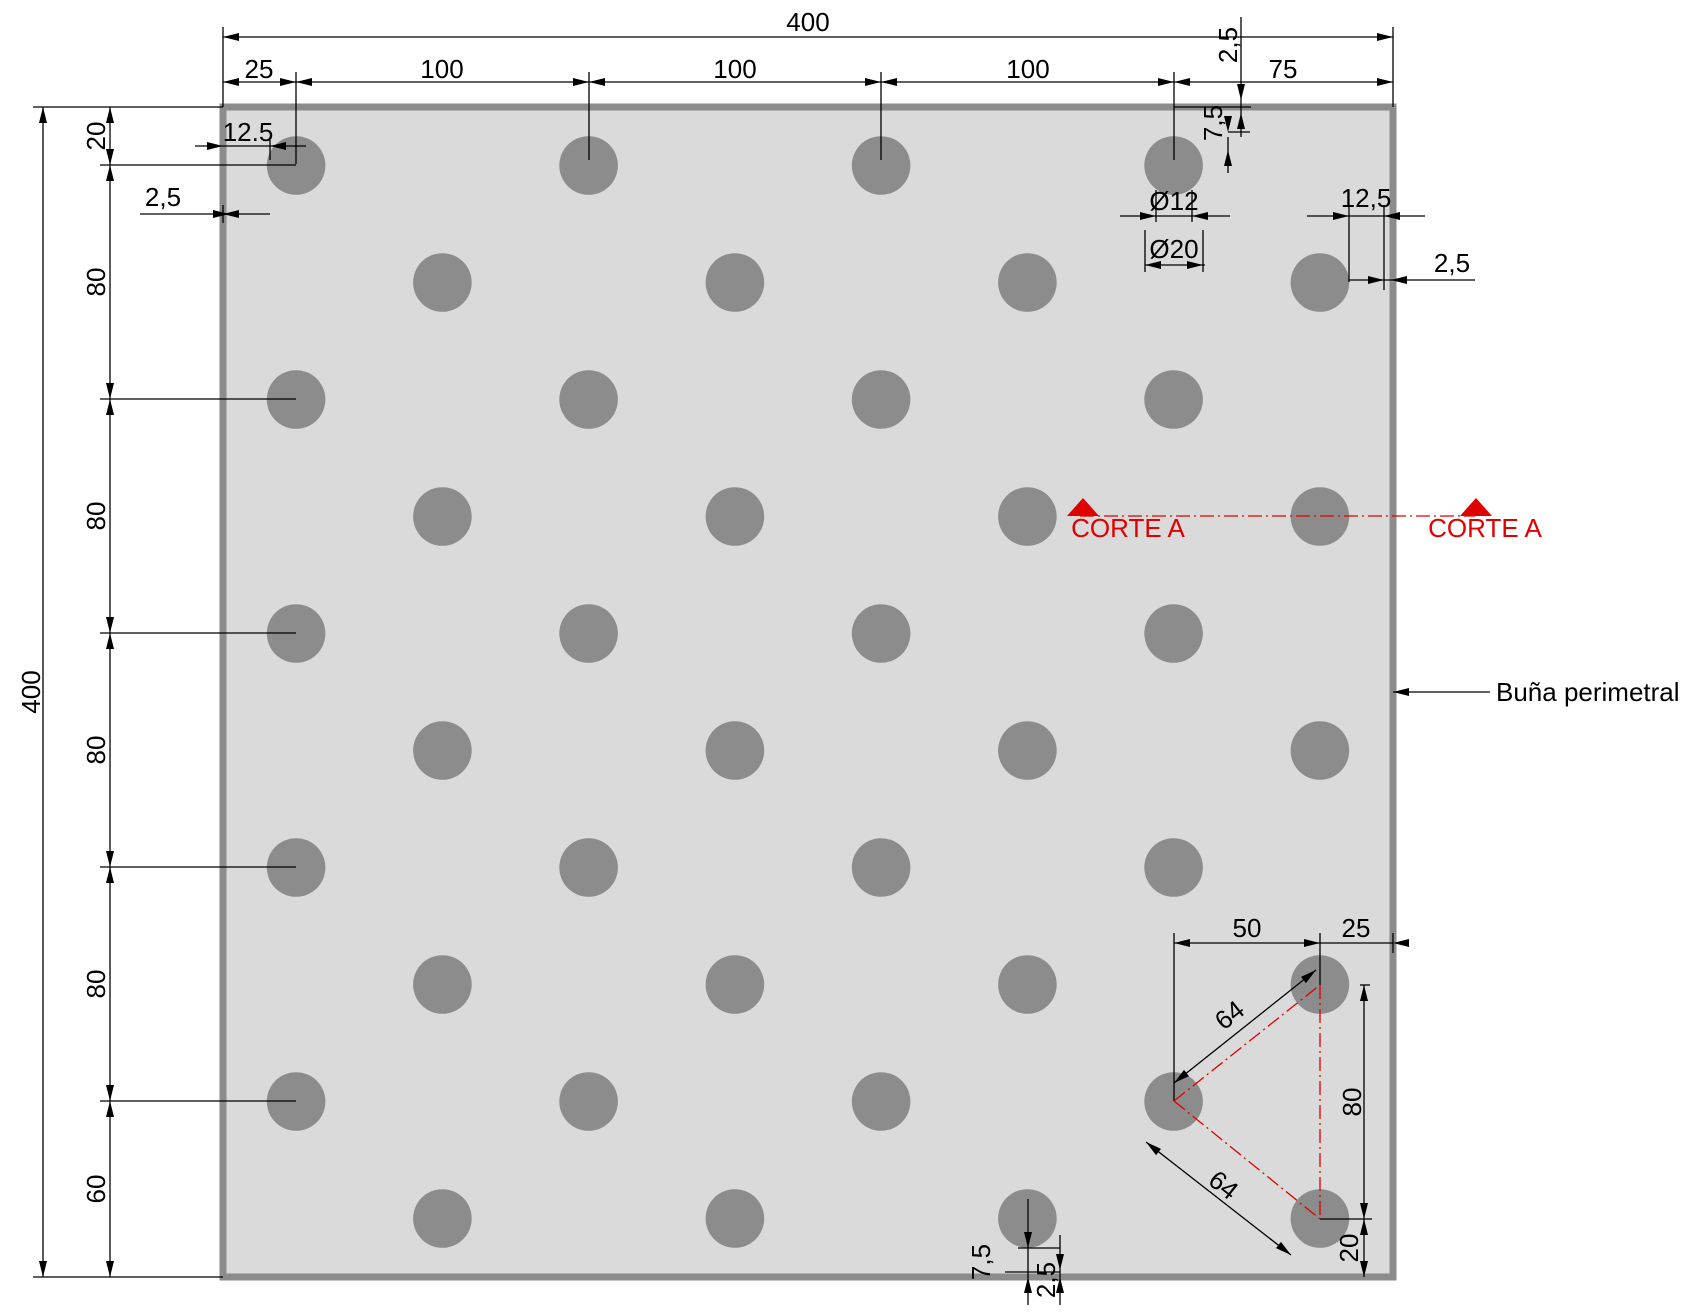  What do you see at coordinates (1173, 201) in the screenshot?
I see `inner-diameter-label: Ø12` at bounding box center [1173, 201].